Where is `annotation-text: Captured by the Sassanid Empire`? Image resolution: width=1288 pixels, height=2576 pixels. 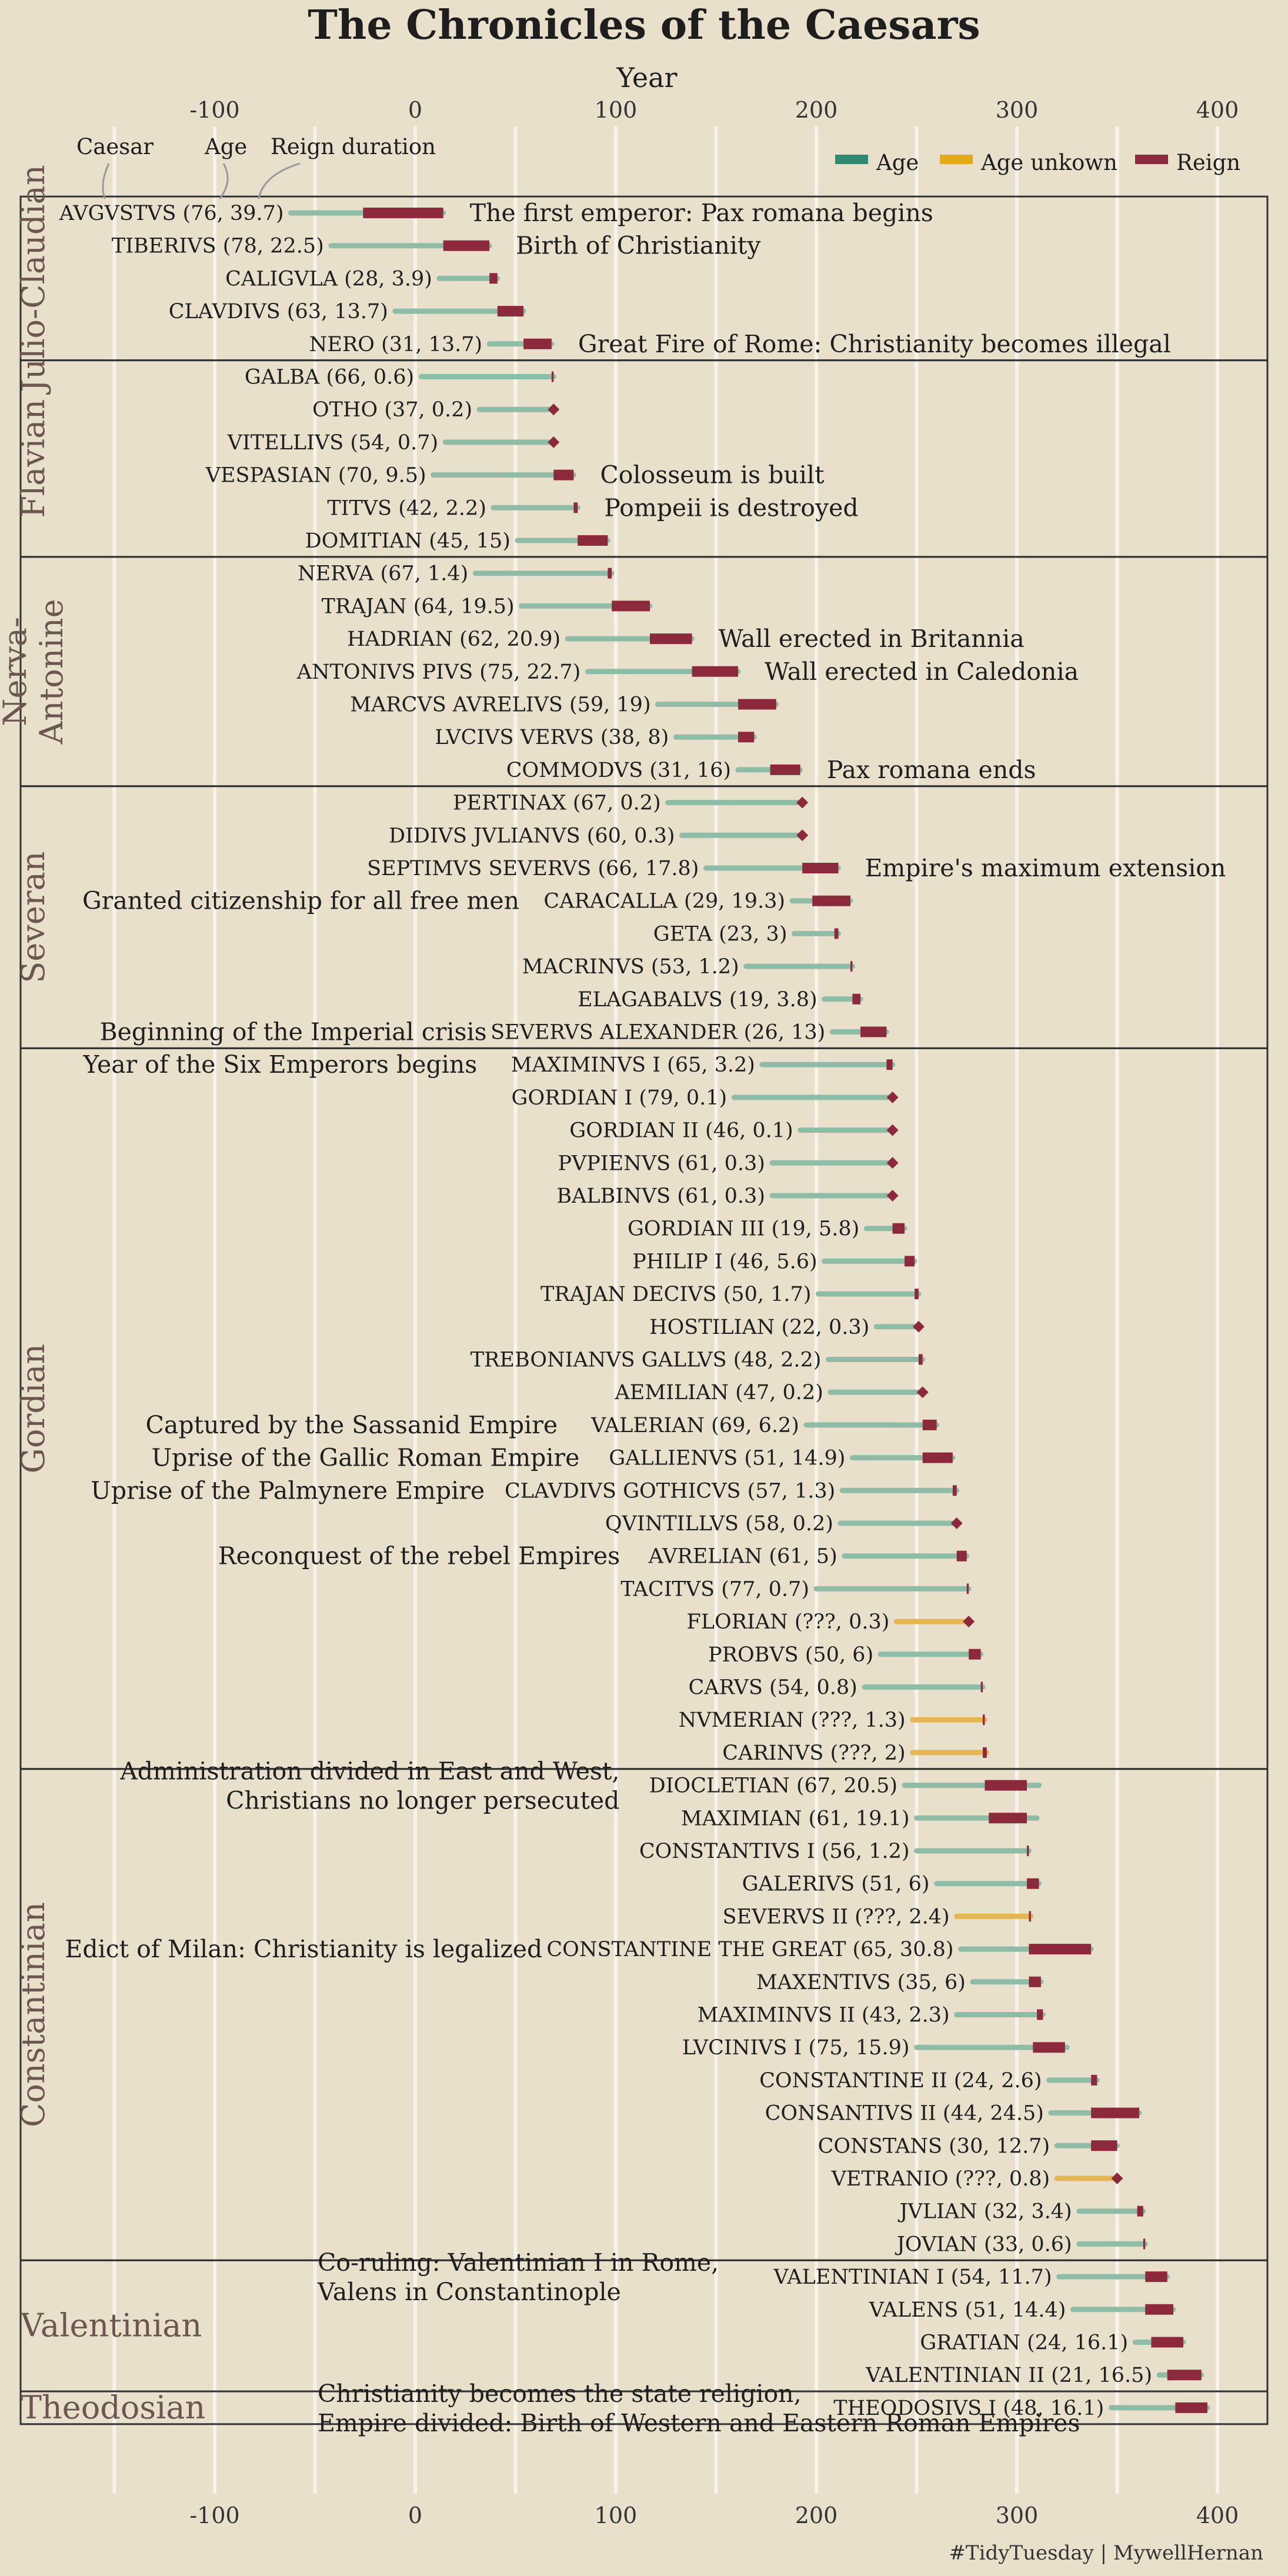 annotation-text: Captured by the Sassanid Empire is located at coordinates (352, 1425).